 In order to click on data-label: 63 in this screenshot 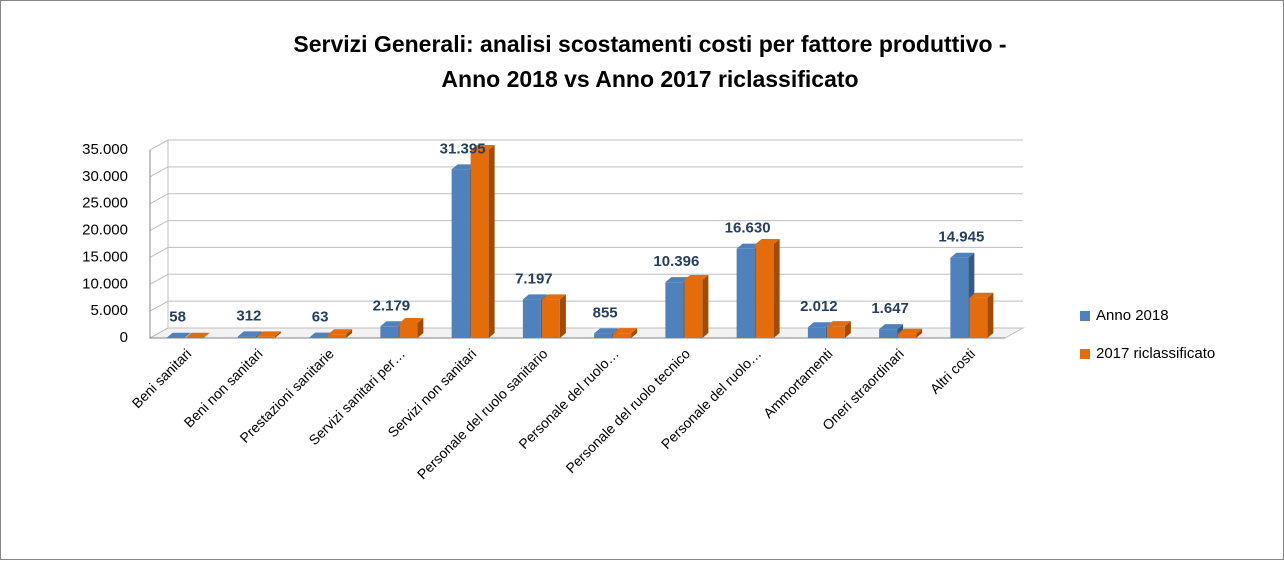, I will do `click(320, 317)`.